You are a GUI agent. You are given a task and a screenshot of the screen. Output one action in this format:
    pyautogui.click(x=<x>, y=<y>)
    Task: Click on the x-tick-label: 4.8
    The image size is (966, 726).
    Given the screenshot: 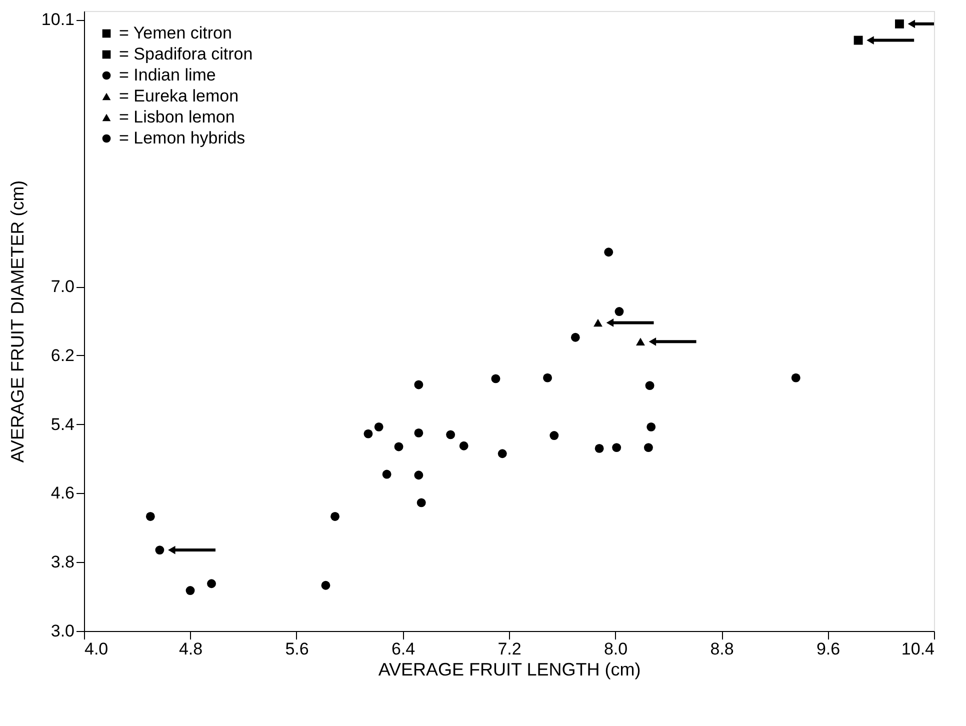 What is the action you would take?
    pyautogui.click(x=190, y=649)
    